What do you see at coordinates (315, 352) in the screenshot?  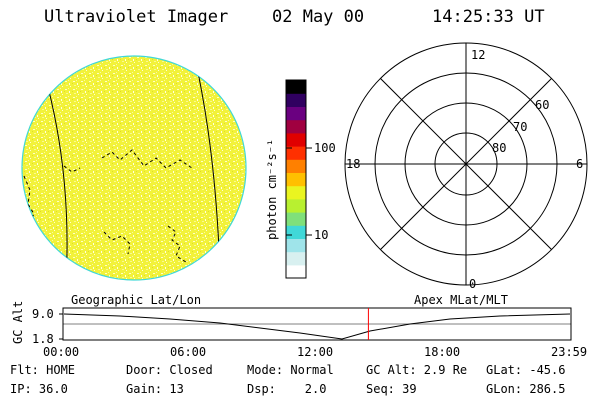 I see `x-tick-1200: 12:00` at bounding box center [315, 352].